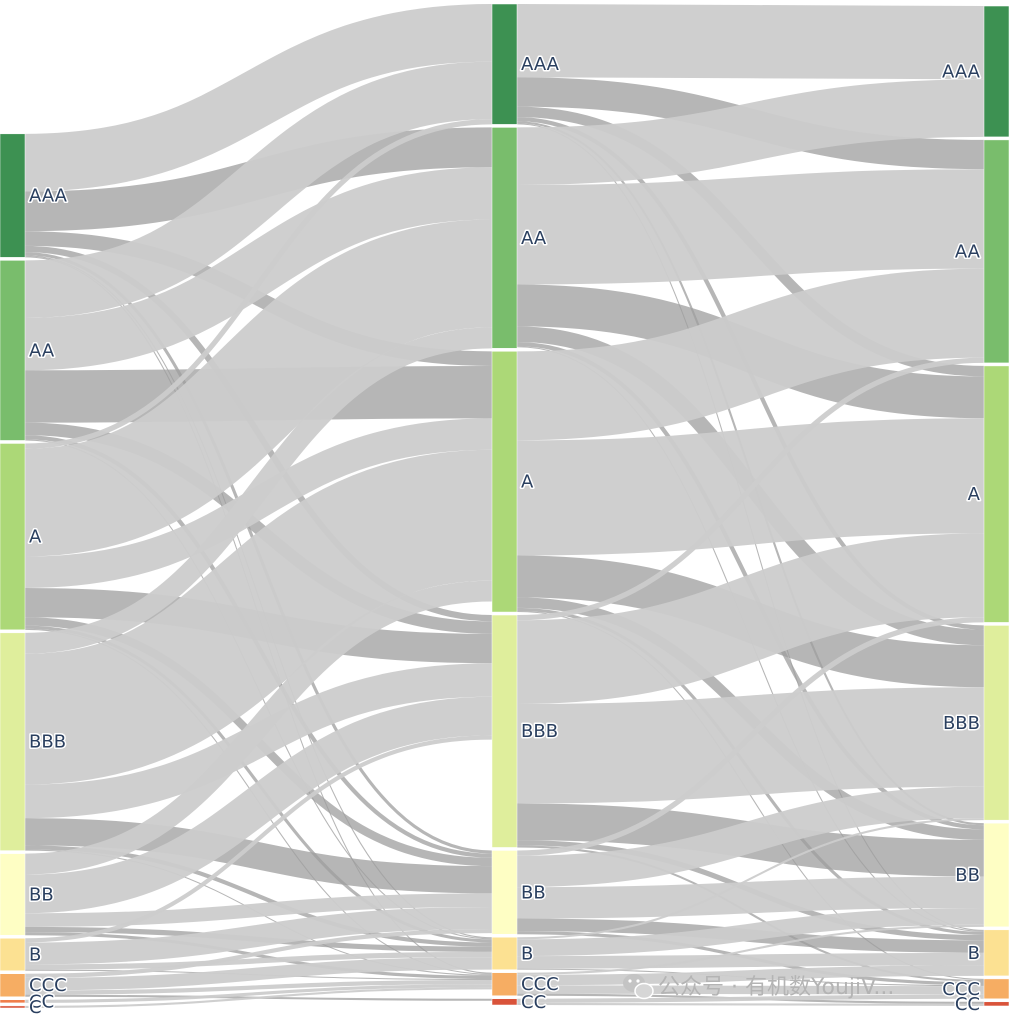 This screenshot has width=1012, height=1024. What do you see at coordinates (35, 955) in the screenshot?
I see `node-label-s1_B: B` at bounding box center [35, 955].